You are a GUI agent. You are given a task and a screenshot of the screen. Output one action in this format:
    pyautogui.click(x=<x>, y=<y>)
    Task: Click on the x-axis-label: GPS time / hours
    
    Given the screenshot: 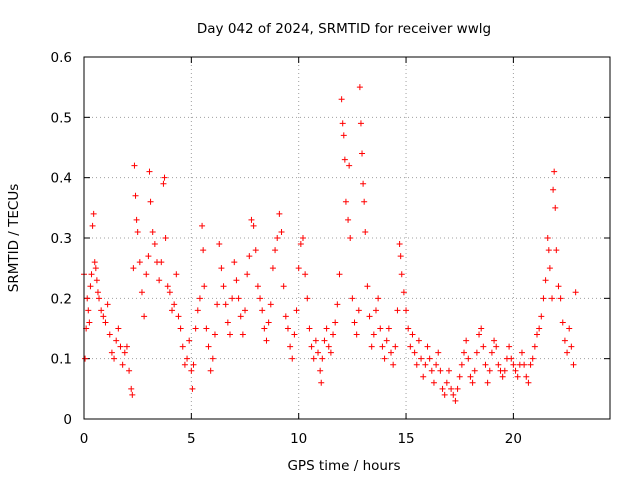 What is the action you would take?
    pyautogui.click(x=343, y=466)
    